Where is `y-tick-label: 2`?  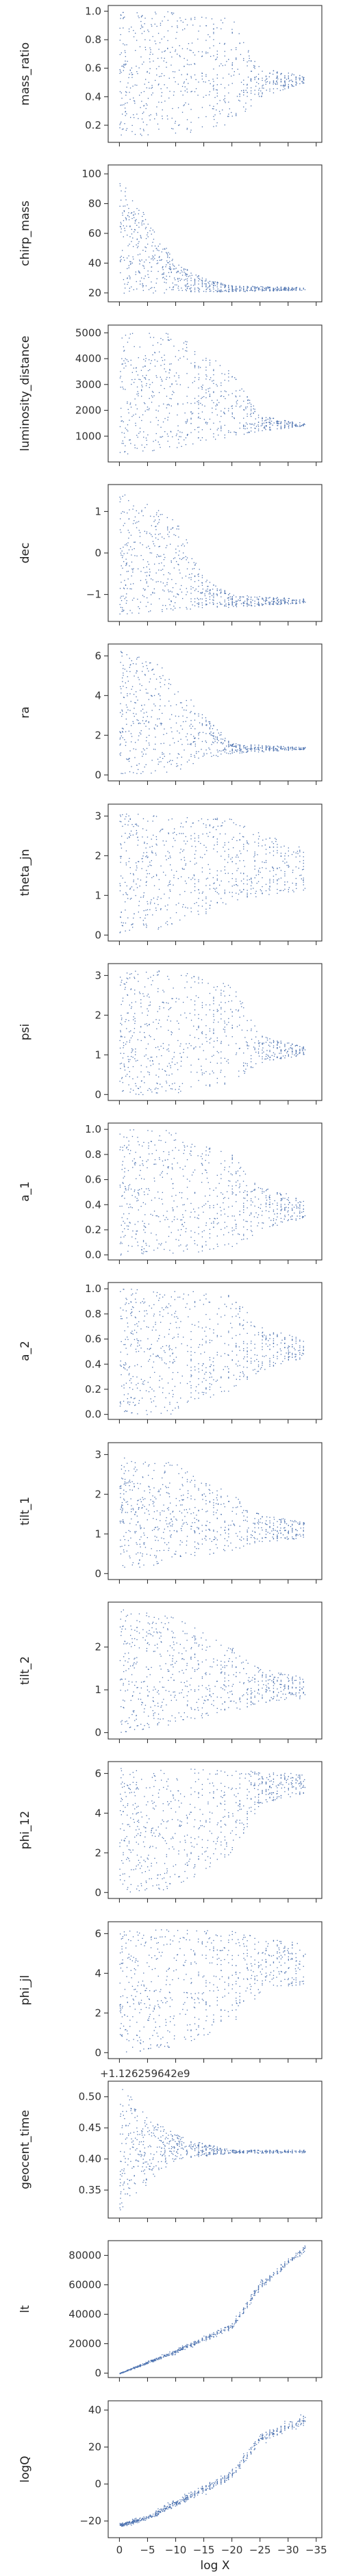 y-tick-label: 2 is located at coordinates (97, 735).